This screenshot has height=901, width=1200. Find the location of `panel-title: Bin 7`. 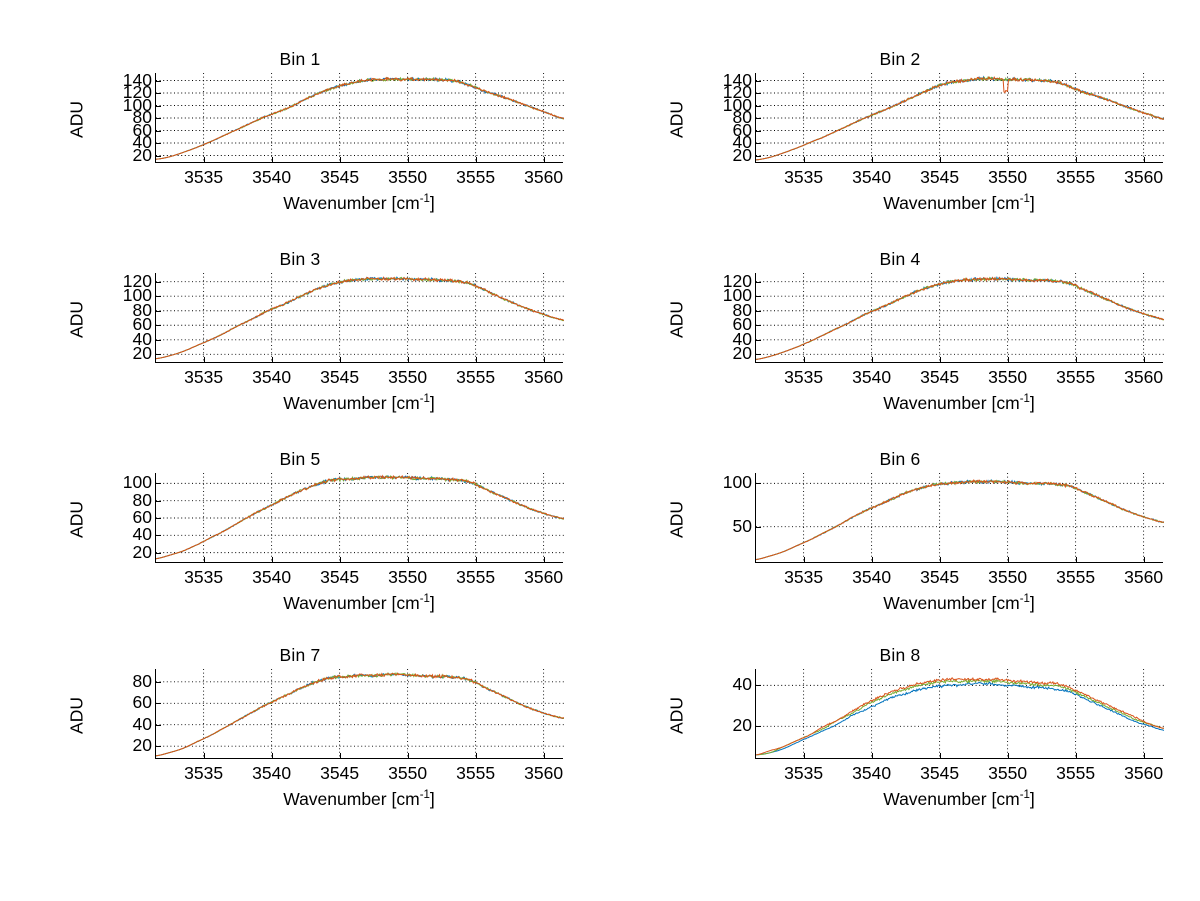

panel-title: Bin 7 is located at coordinates (300, 655).